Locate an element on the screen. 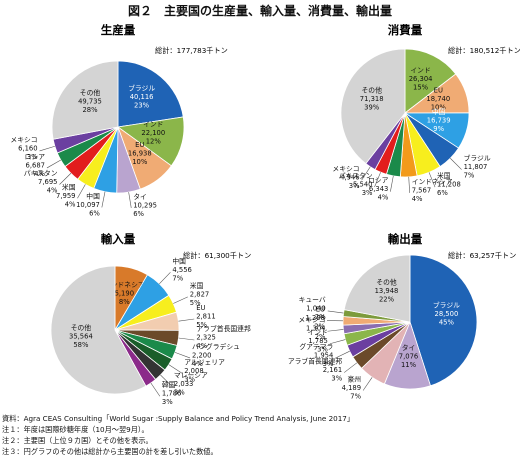 Image resolution: width=520 pixels, height=464 pixels. consumption-title: 消費量 is located at coordinates (405, 30).